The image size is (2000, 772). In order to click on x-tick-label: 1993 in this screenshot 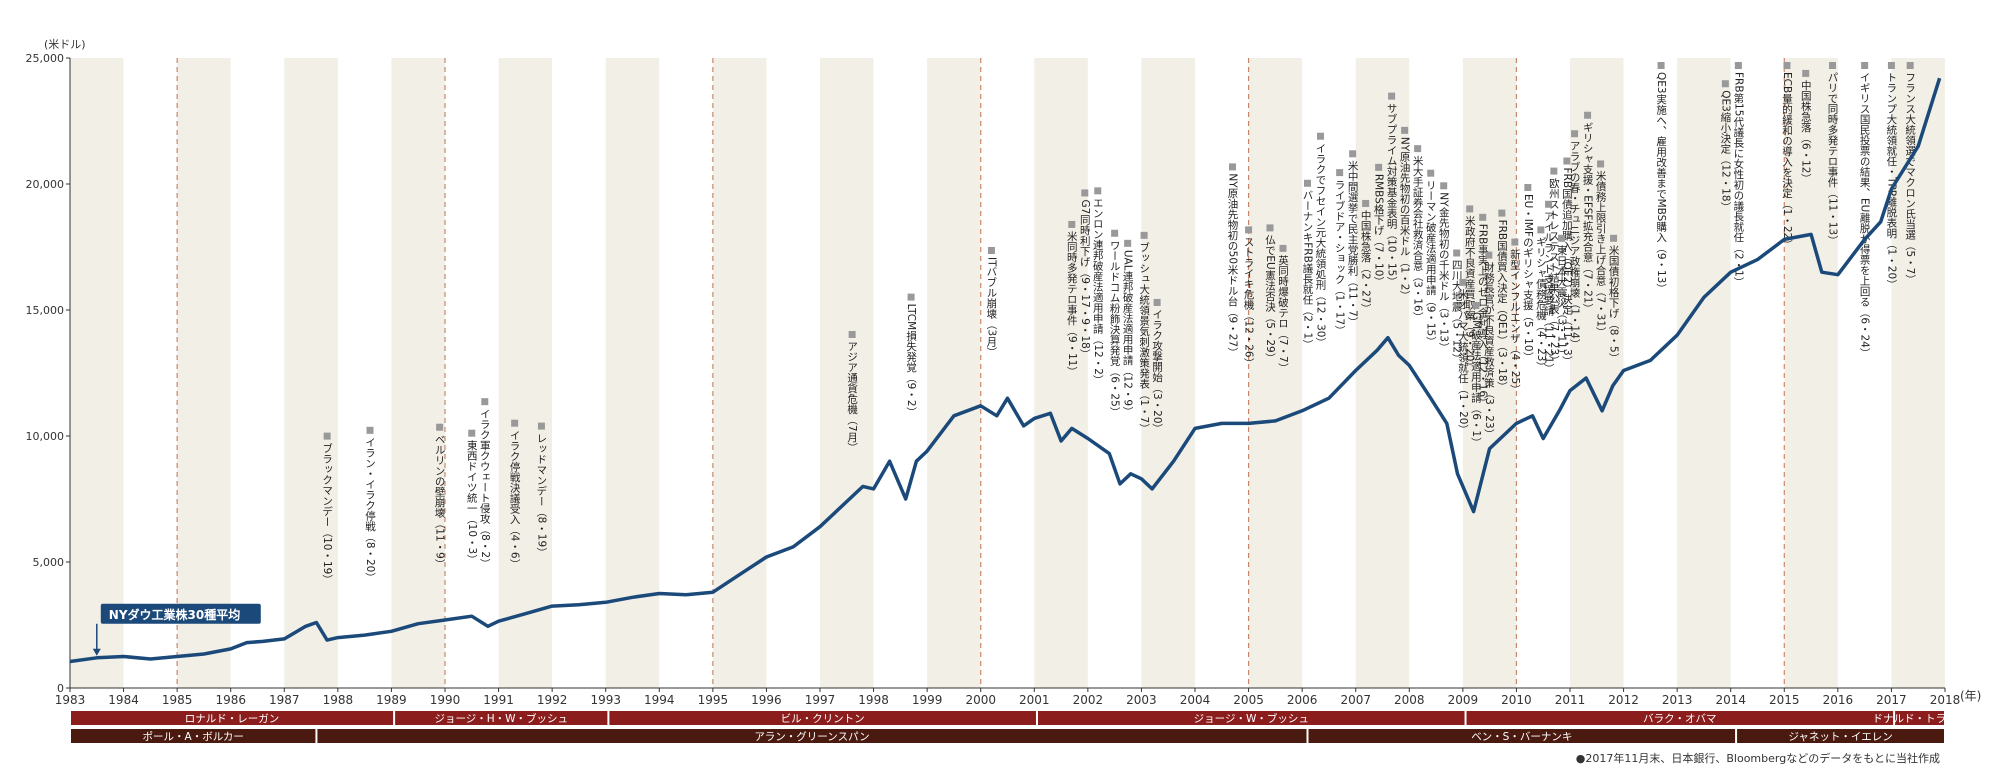, I will do `click(605, 700)`.